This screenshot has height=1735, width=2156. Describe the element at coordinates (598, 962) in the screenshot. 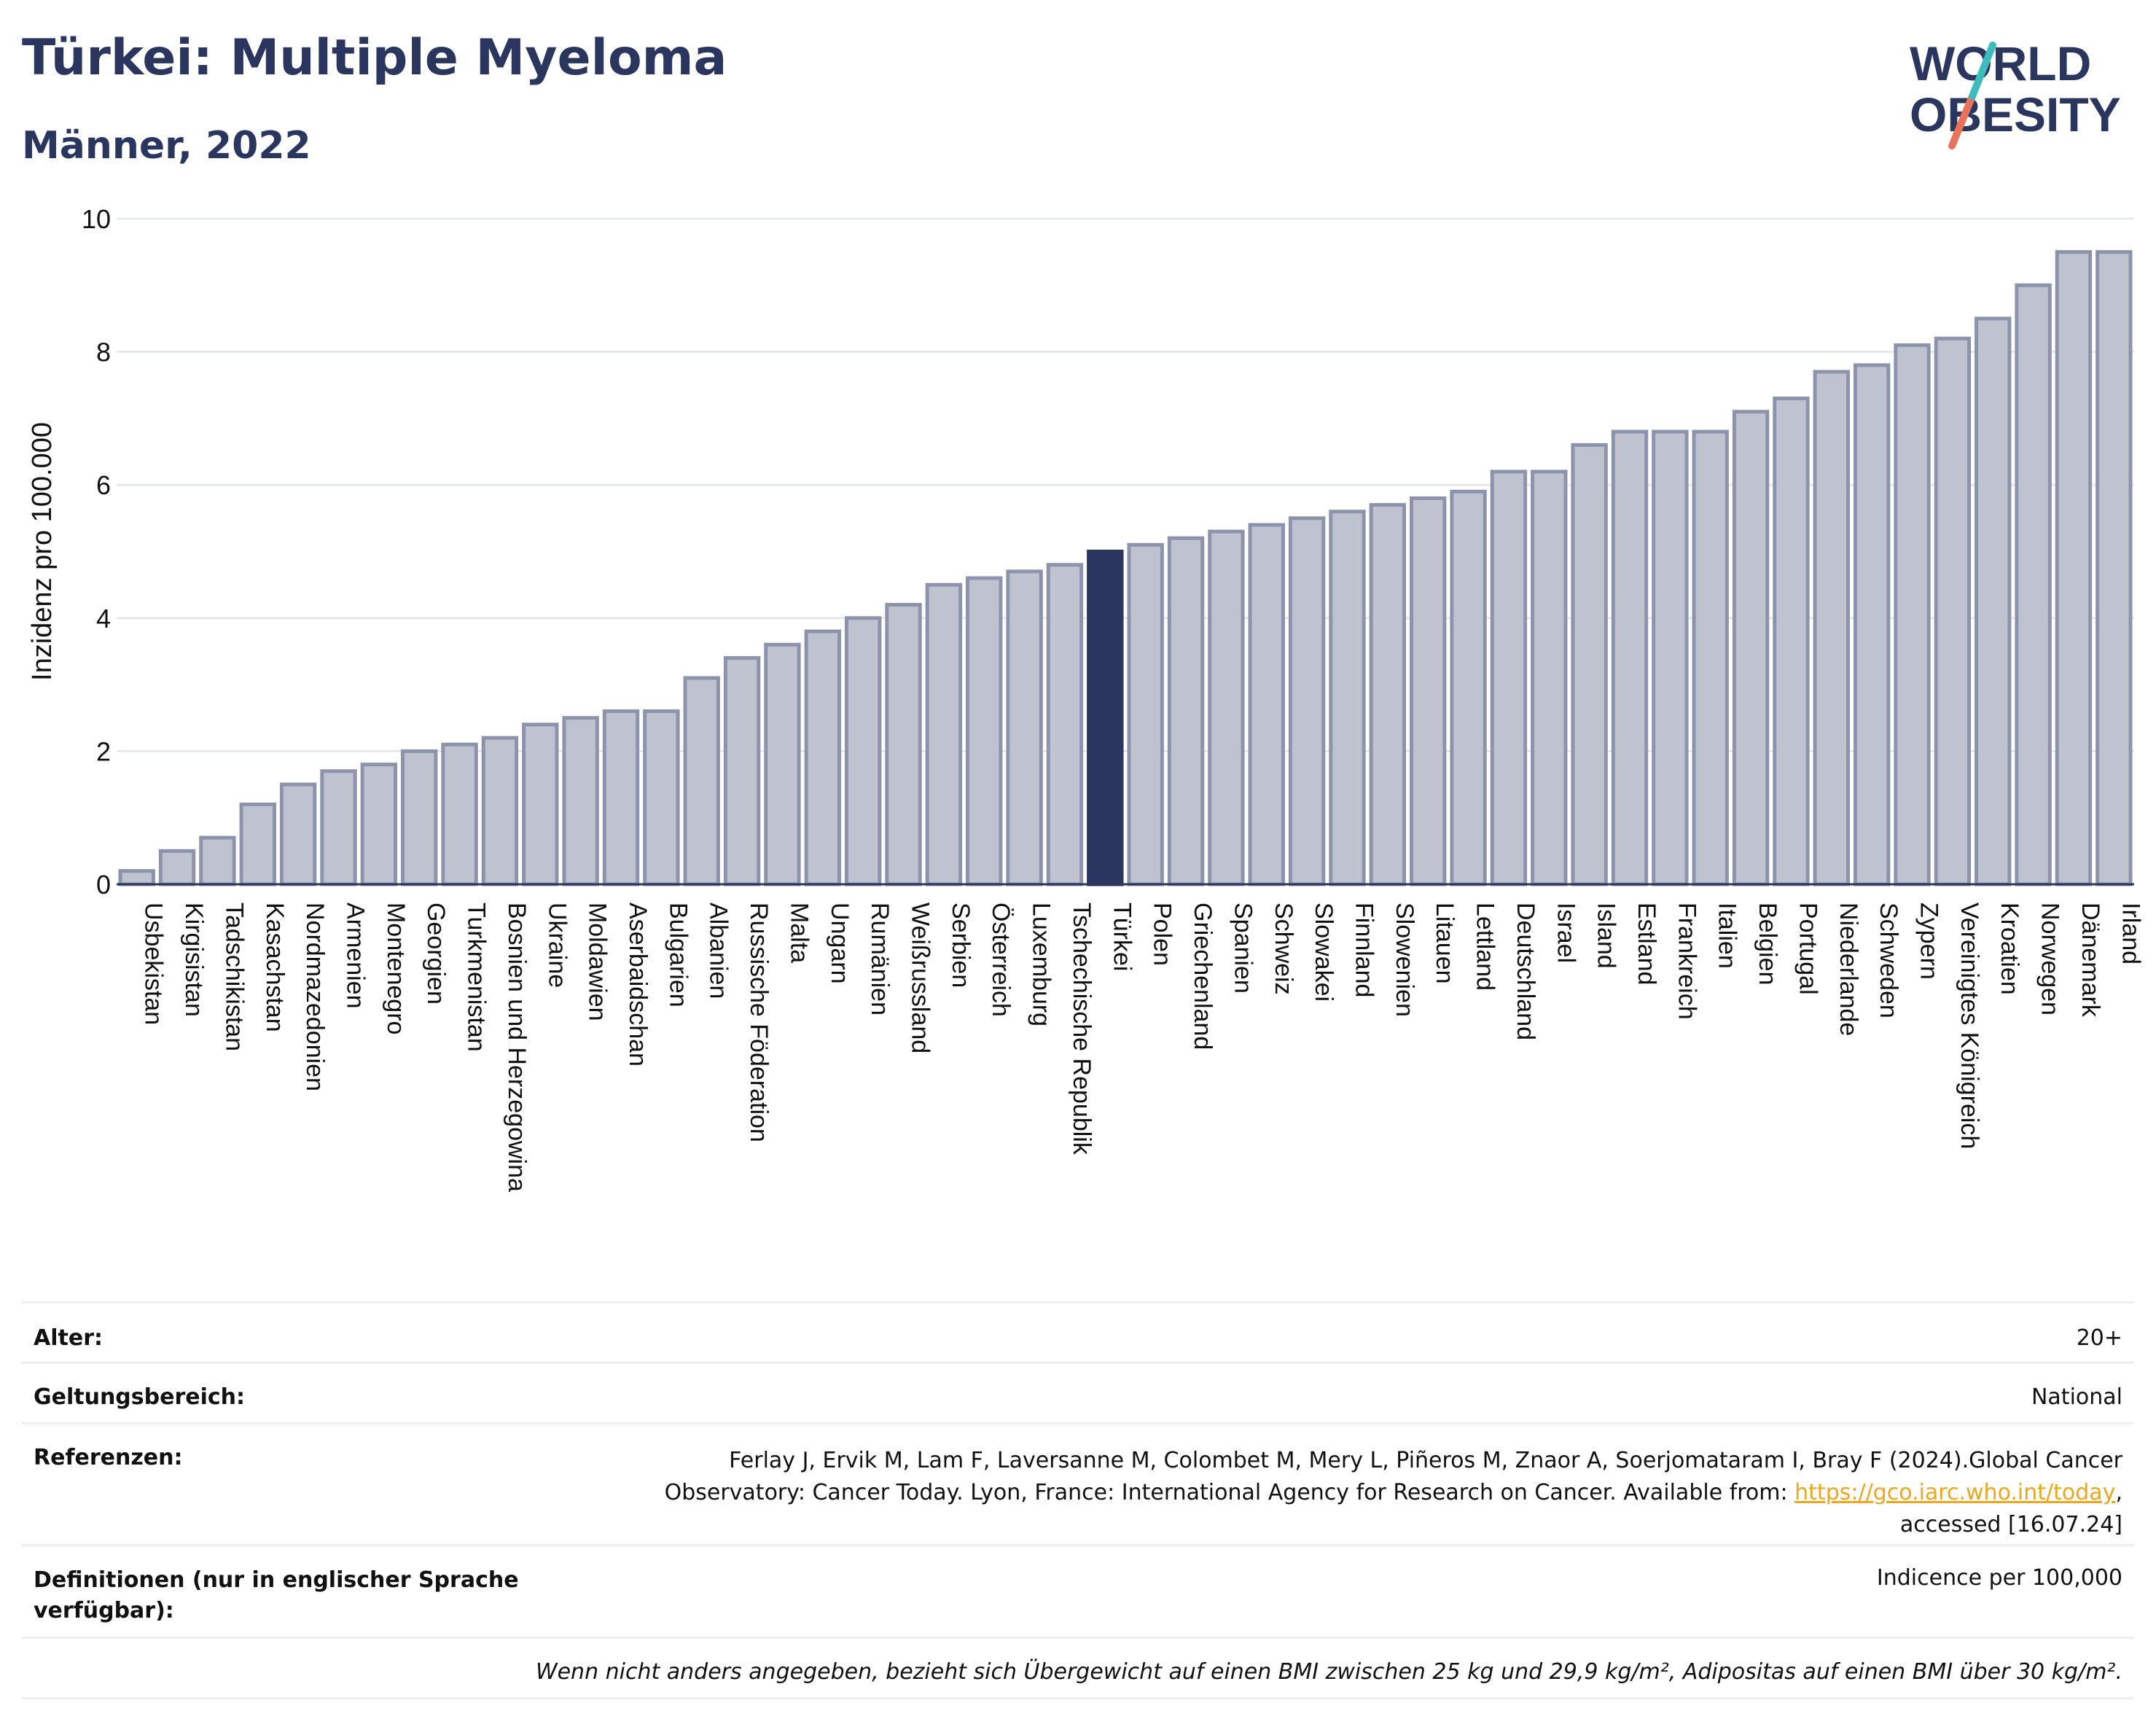

I see `x-tick-label: Moldawien` at that location.